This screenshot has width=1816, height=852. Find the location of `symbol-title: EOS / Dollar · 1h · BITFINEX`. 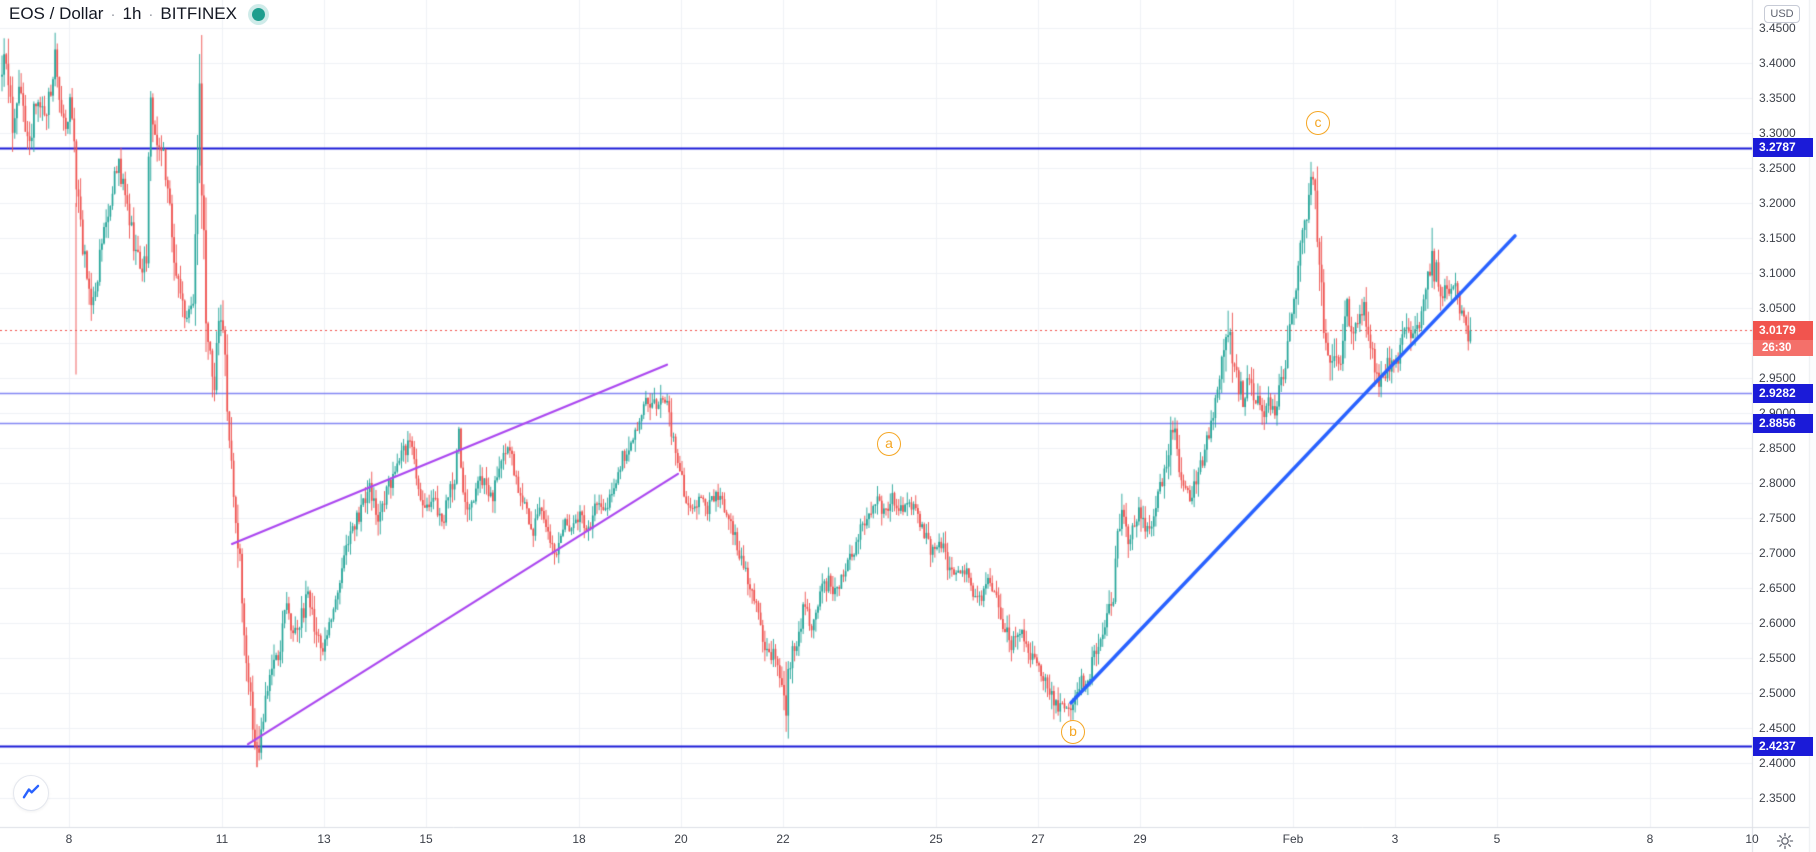

symbol-title: EOS / Dollar · 1h · BITFINEX is located at coordinates (137, 14).